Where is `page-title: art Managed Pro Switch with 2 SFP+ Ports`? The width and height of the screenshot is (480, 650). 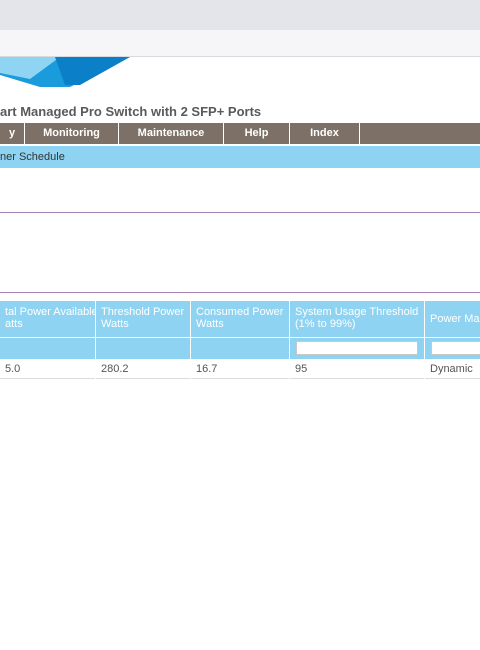 page-title: art Managed Pro Switch with 2 SFP+ Ports is located at coordinates (131, 111).